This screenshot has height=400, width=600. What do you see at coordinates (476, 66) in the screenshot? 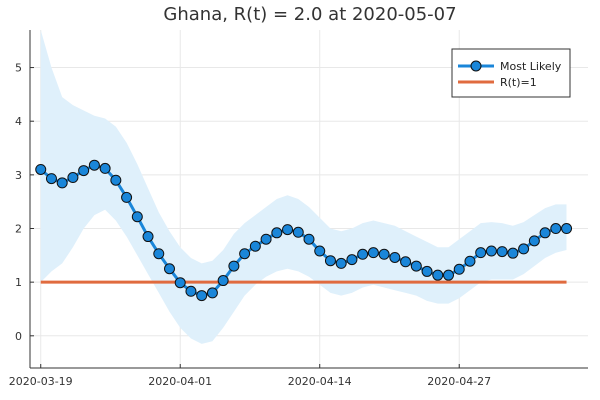
I see `legend-marker-most-likely` at bounding box center [476, 66].